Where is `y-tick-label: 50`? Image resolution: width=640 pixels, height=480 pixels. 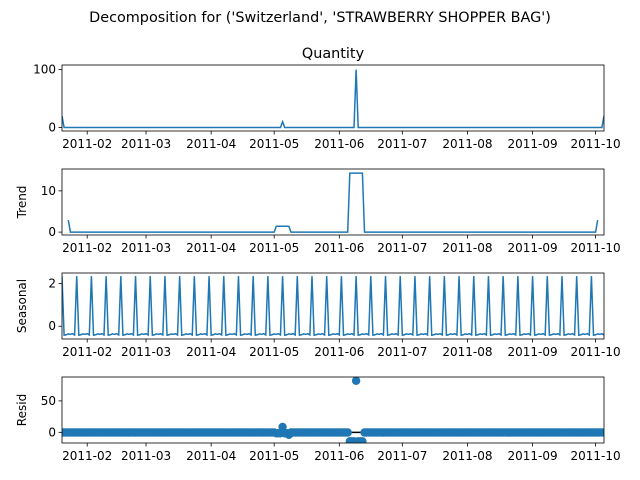 y-tick-label: 50 is located at coordinates (48, 401).